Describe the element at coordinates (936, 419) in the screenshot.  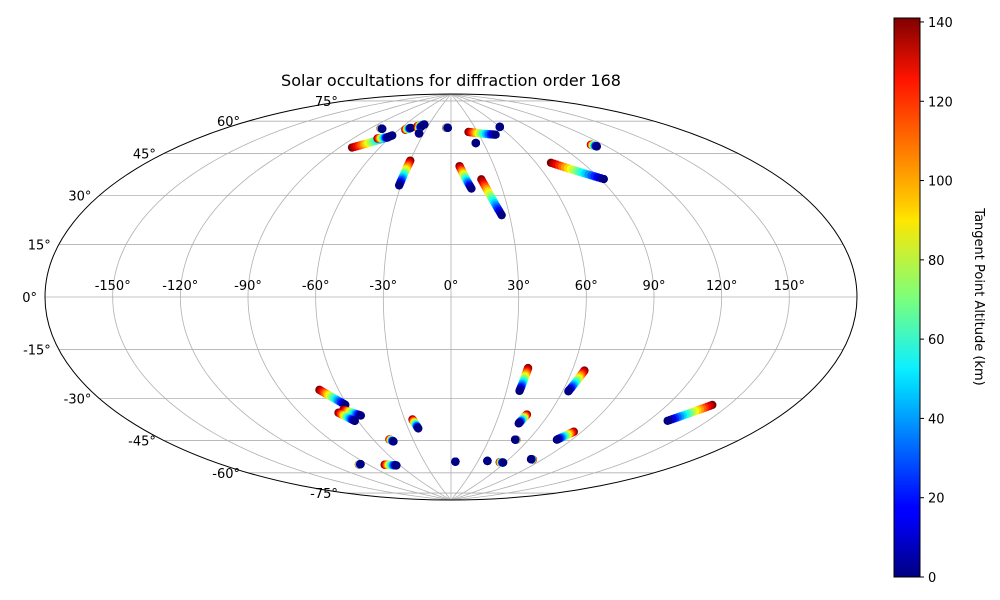
I see `colorbar-tick-label: 40` at that location.